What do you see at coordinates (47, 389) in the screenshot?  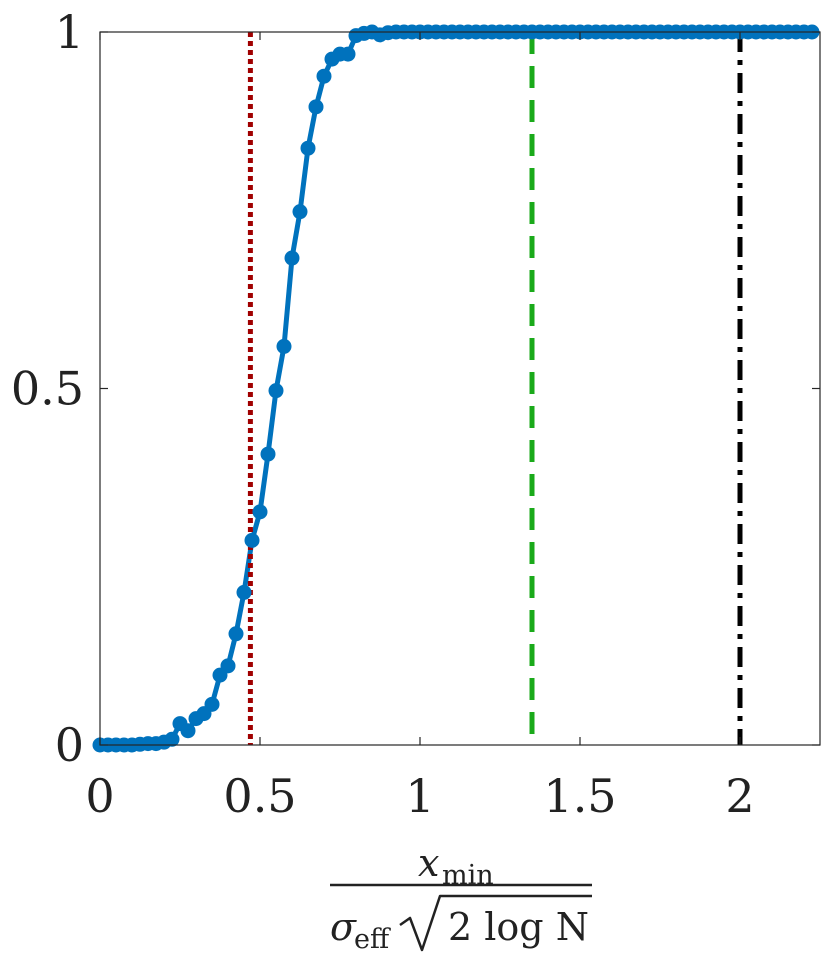 I see `y-tick-label: 0.5` at bounding box center [47, 389].